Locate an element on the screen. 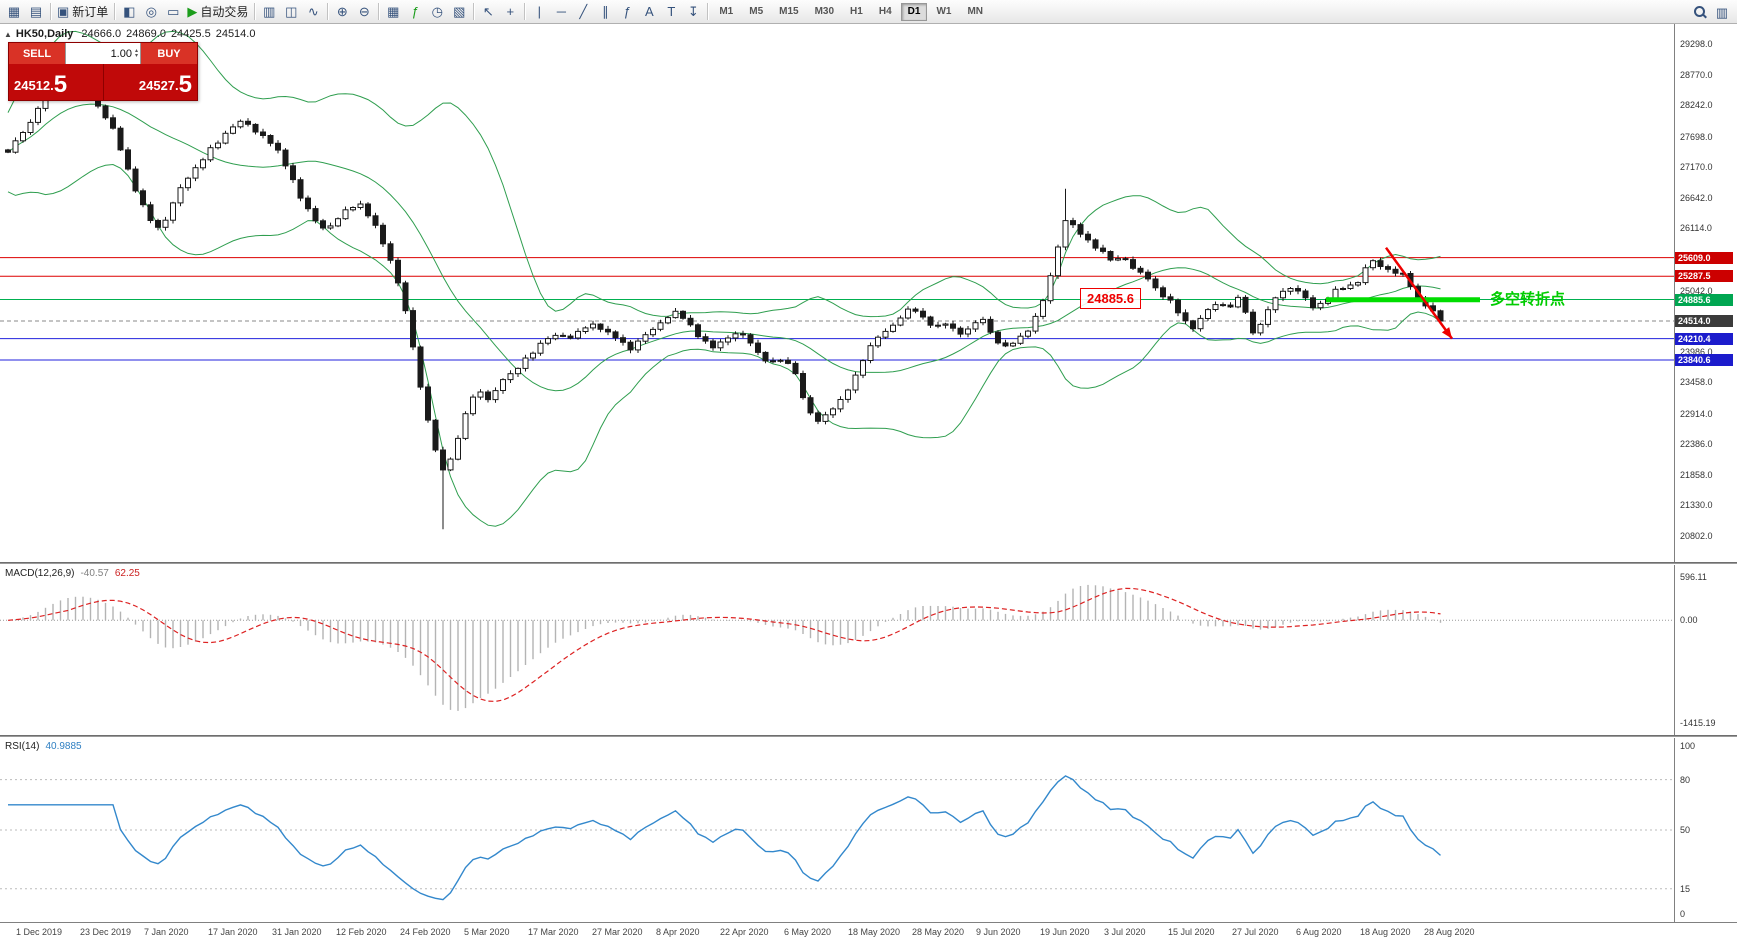 The height and width of the screenshot is (948, 1737). chart-bars-button: ▥ is located at coordinates (269, 12).